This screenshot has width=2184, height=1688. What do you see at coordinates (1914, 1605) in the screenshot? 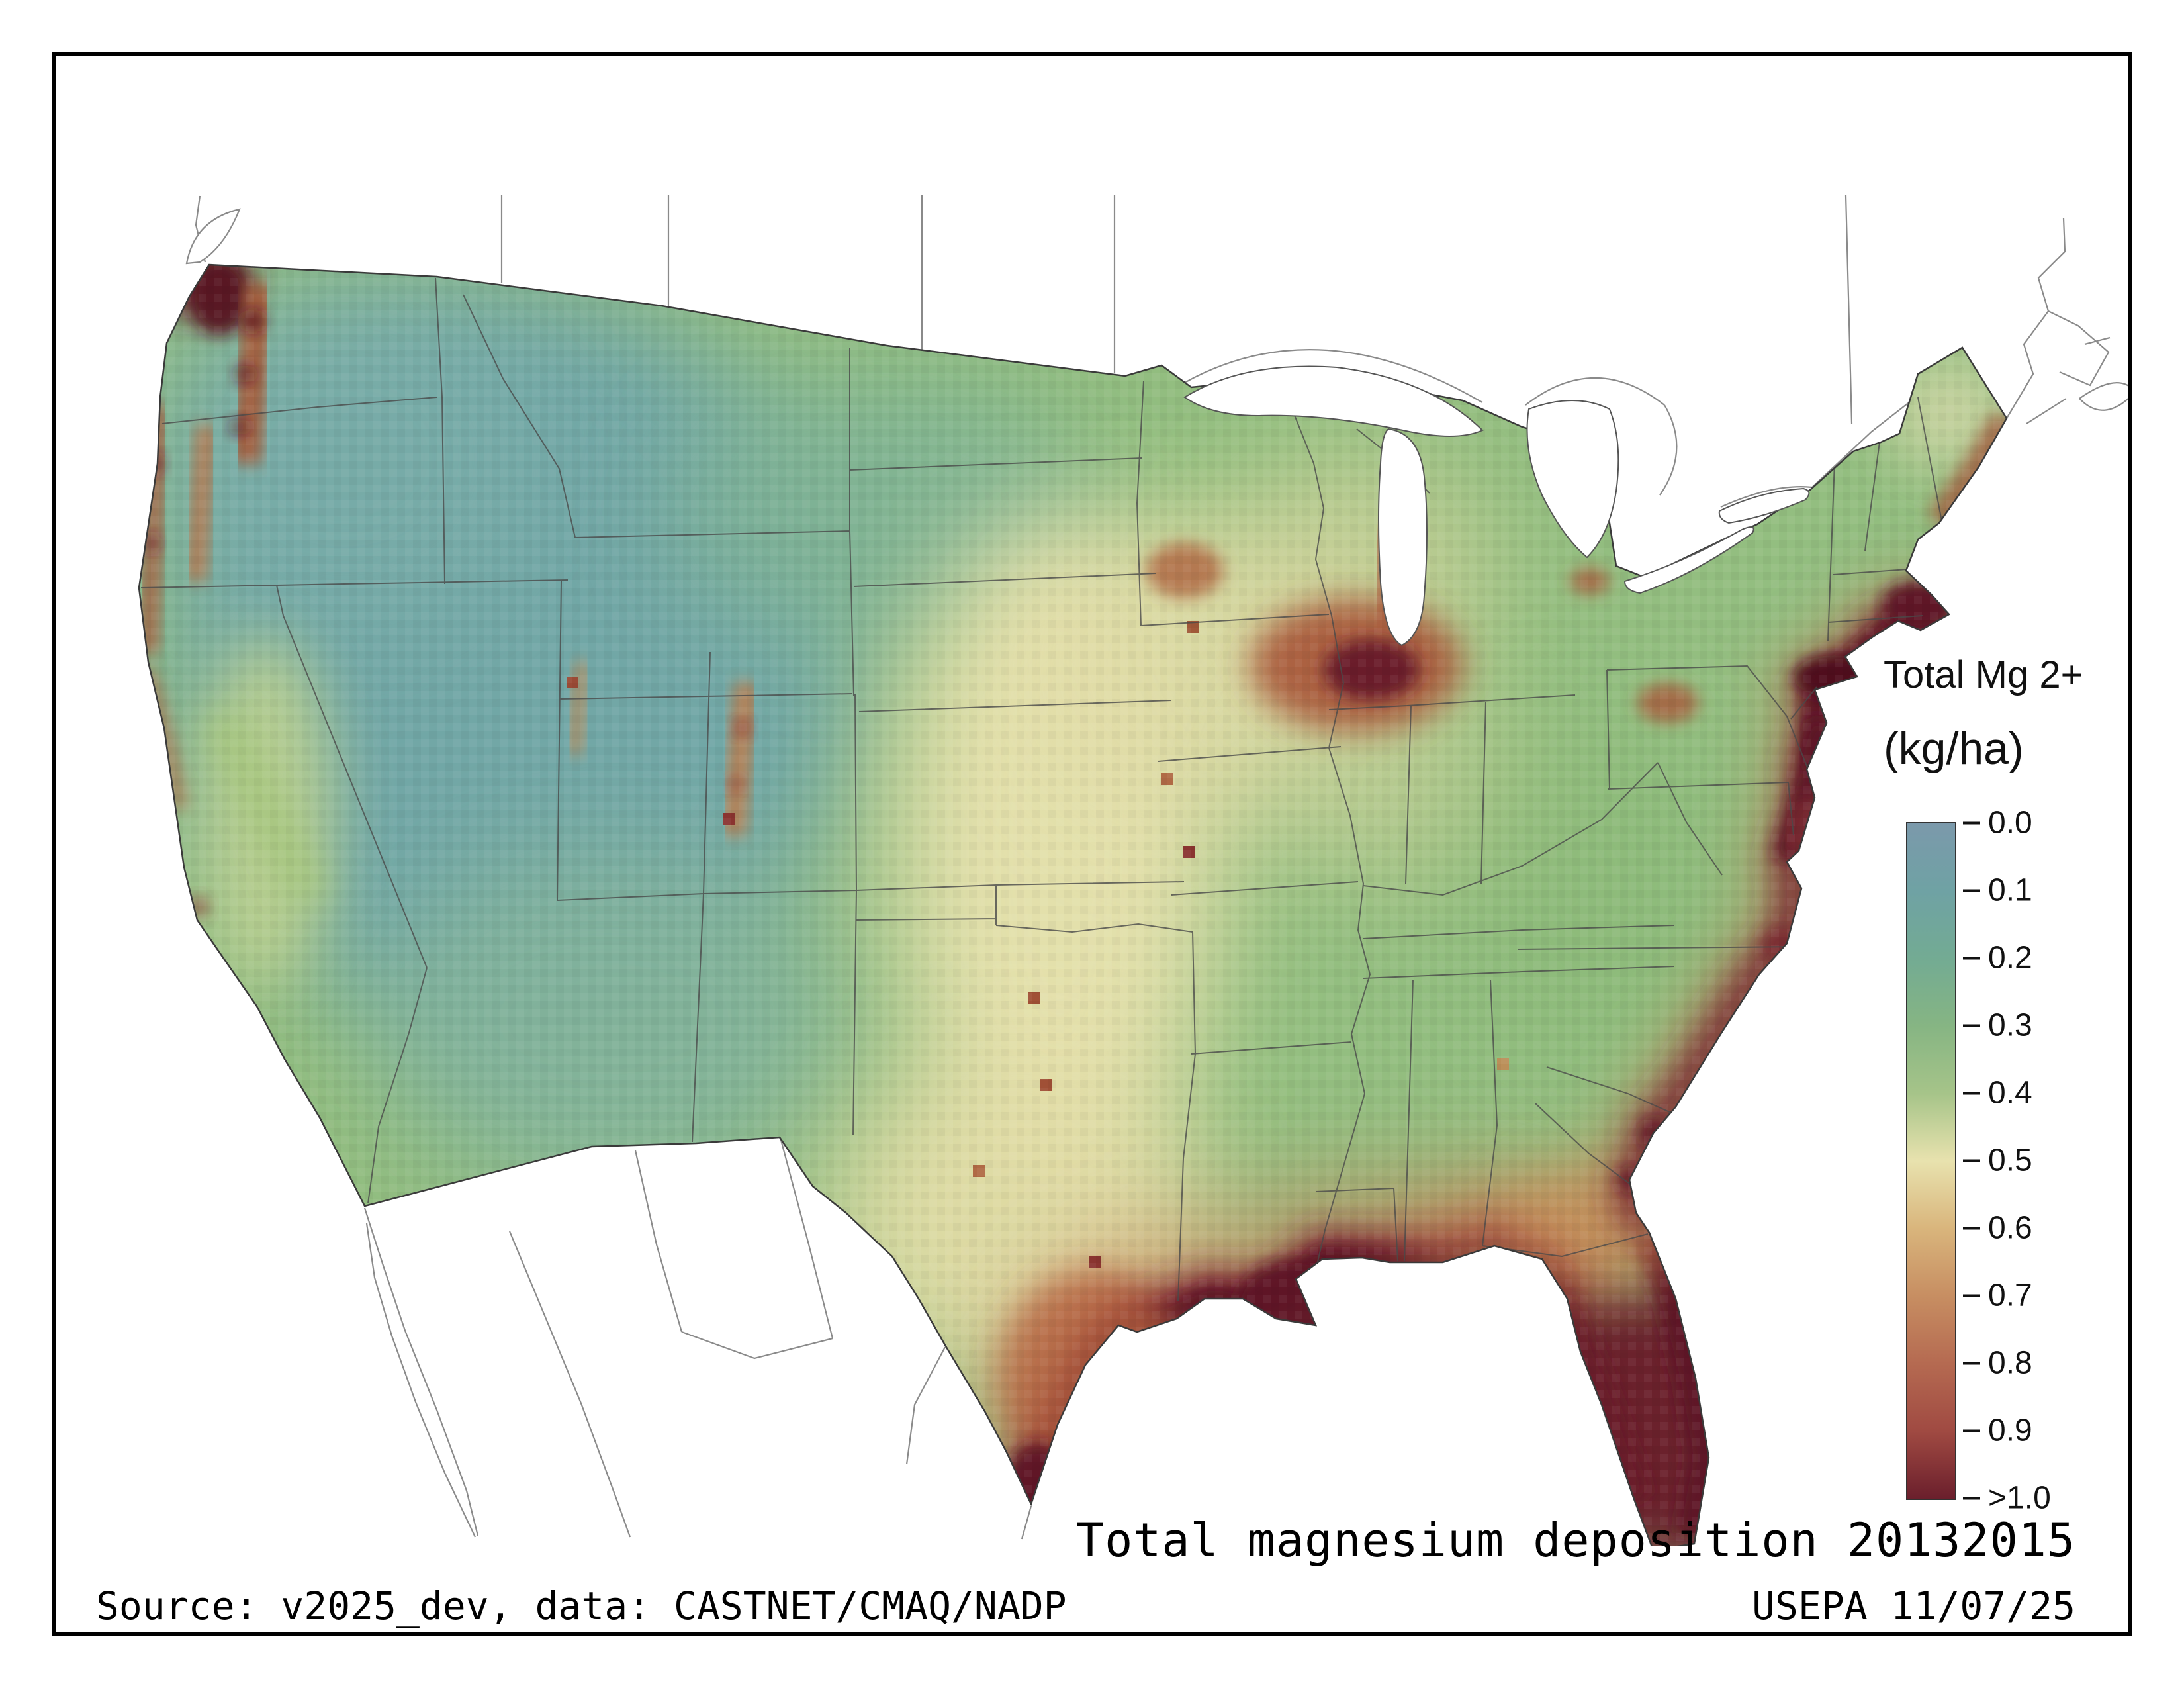
I see `agency-datestamp: USEPA 11/07/25` at bounding box center [1914, 1605].